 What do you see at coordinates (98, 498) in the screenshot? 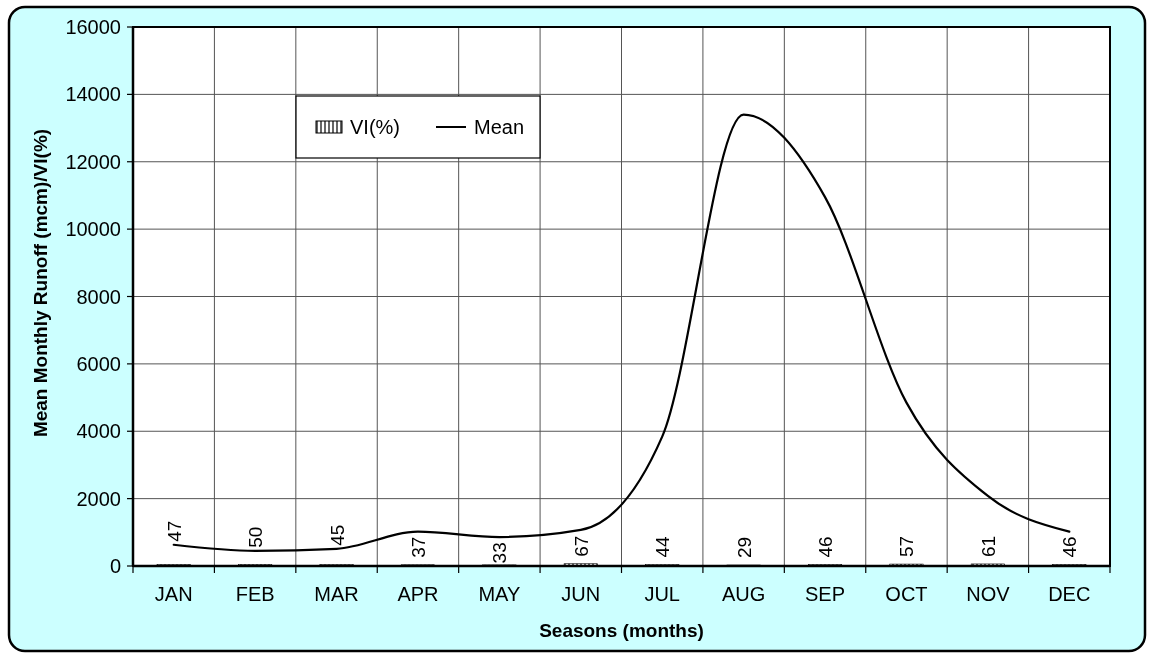
I see `y-tick-label: 2000` at bounding box center [98, 498].